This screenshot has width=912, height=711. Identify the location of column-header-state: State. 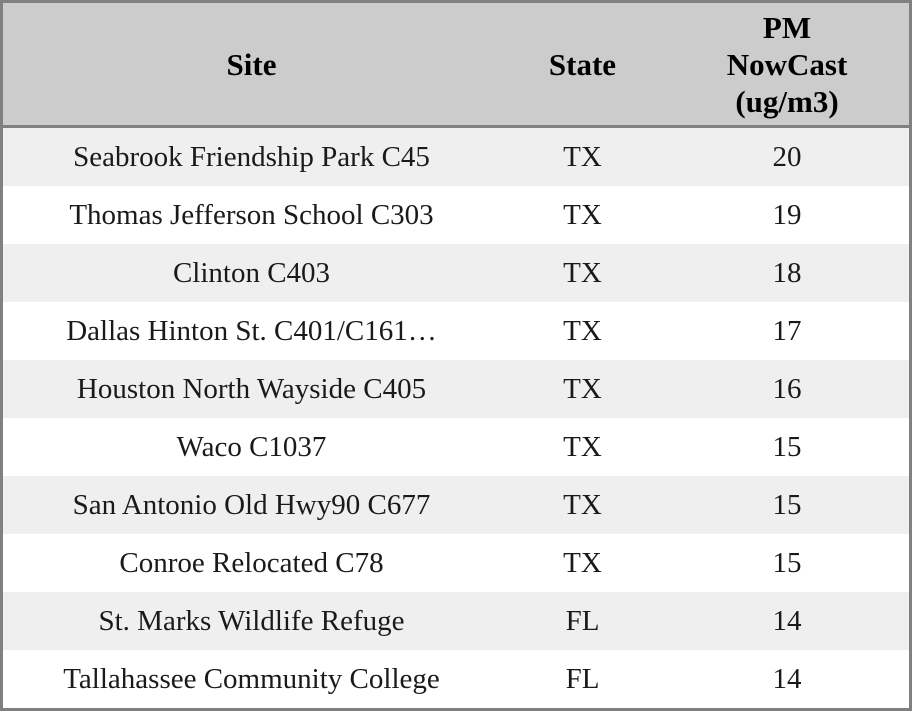
(582, 64).